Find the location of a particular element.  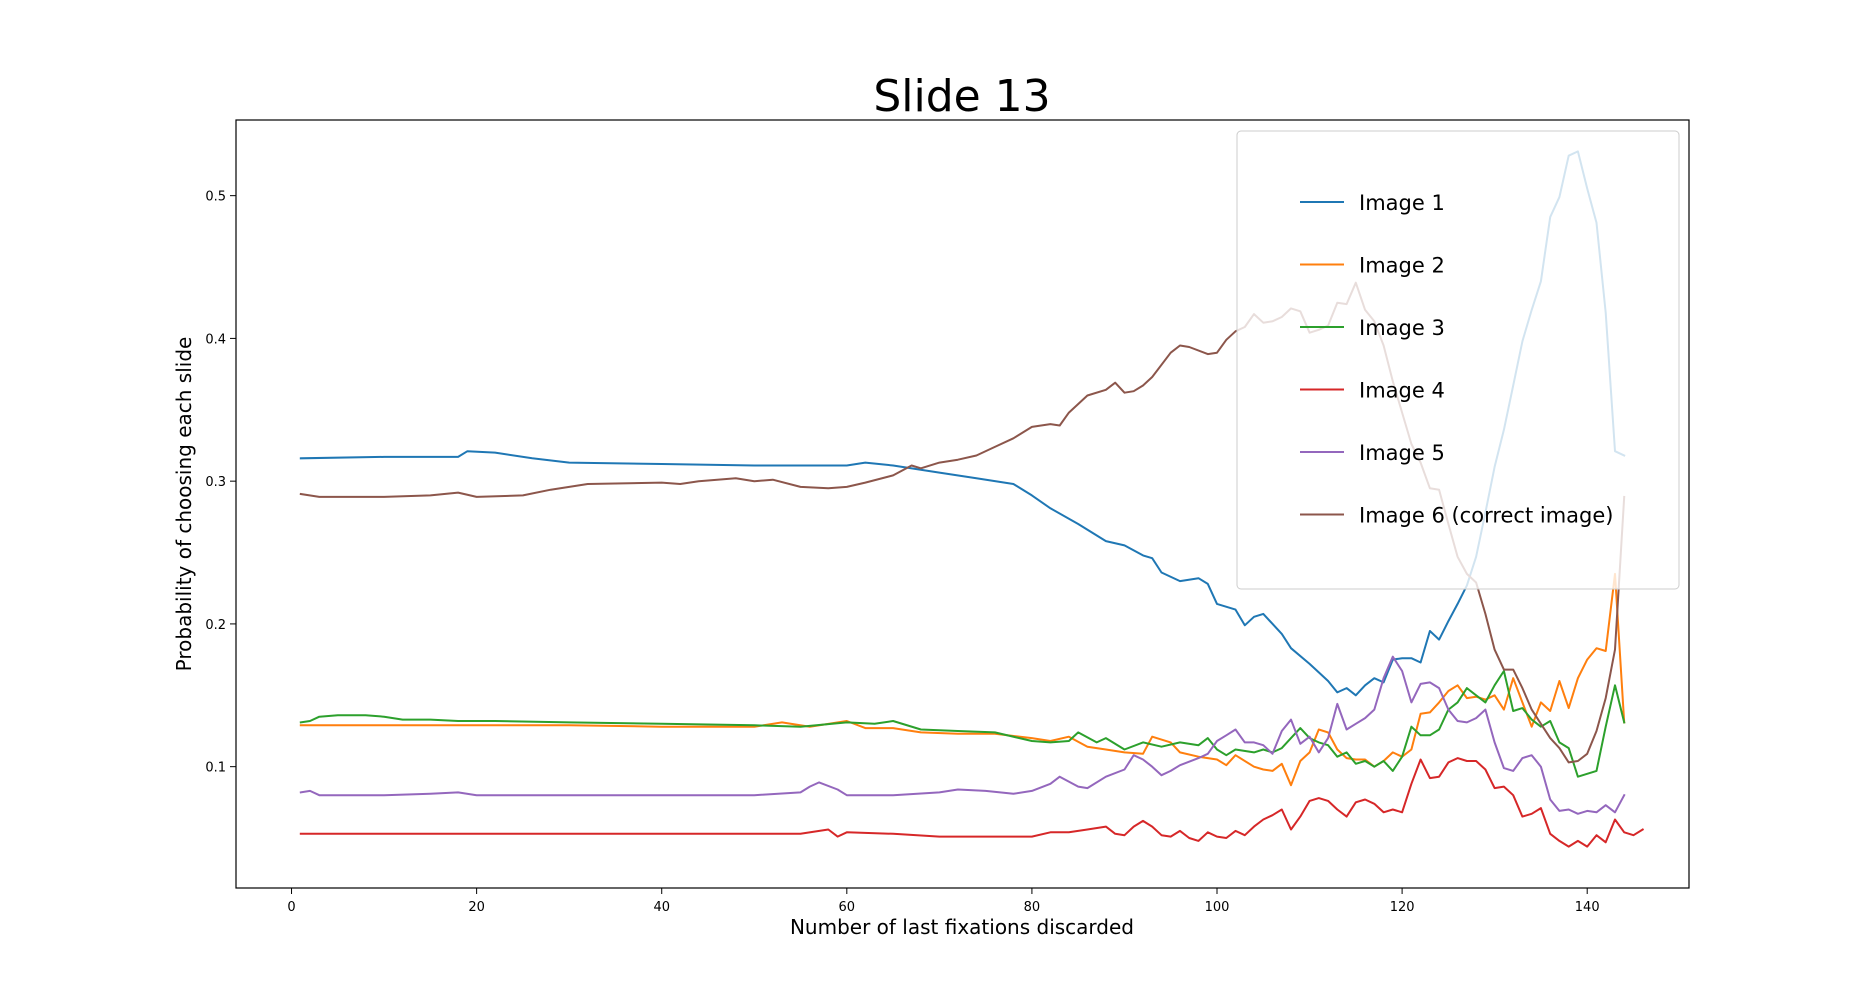

legend-label: Image 3 is located at coordinates (1402, 328).